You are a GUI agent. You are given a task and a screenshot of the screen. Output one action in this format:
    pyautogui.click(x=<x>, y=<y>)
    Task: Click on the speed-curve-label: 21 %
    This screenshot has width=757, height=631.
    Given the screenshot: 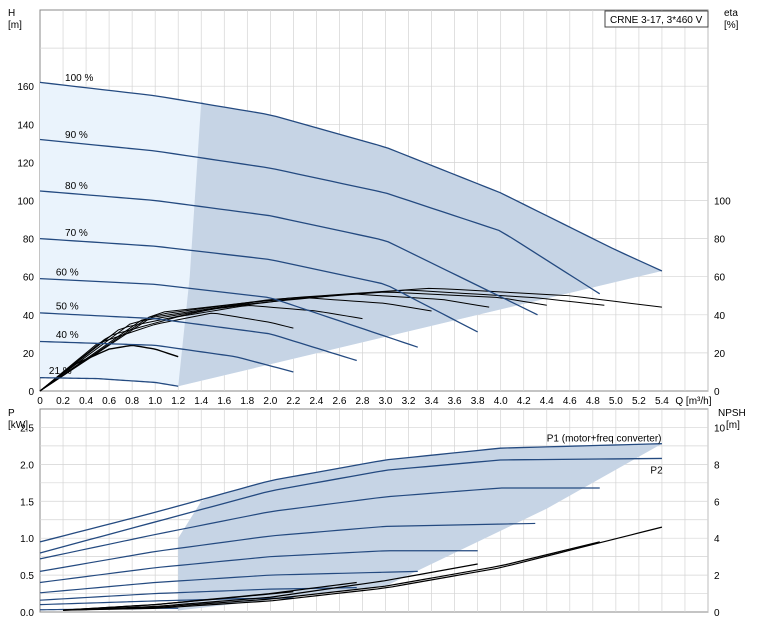 What is the action you would take?
    pyautogui.click(x=60, y=371)
    